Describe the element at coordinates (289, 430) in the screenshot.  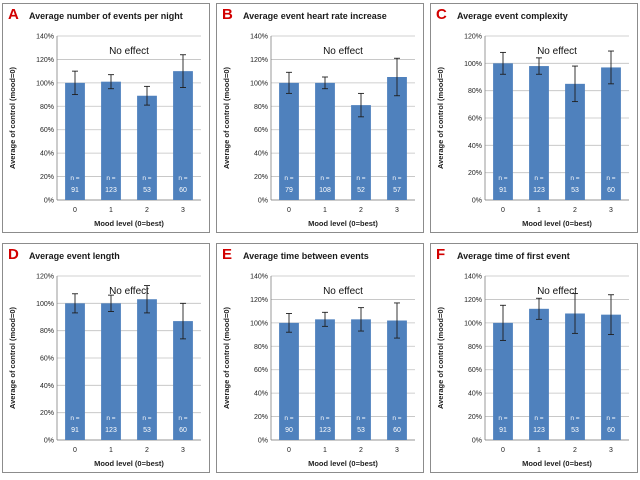
I see `n-value: 90` at that location.